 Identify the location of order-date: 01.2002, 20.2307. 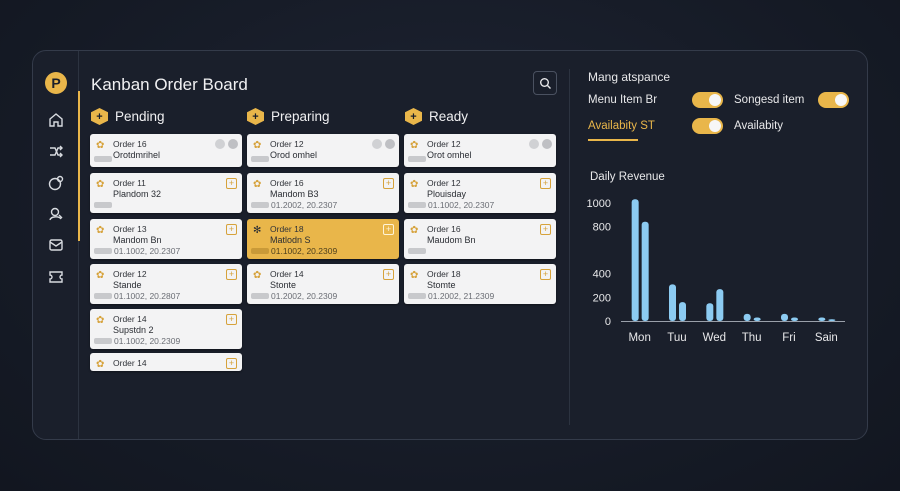
(304, 205).